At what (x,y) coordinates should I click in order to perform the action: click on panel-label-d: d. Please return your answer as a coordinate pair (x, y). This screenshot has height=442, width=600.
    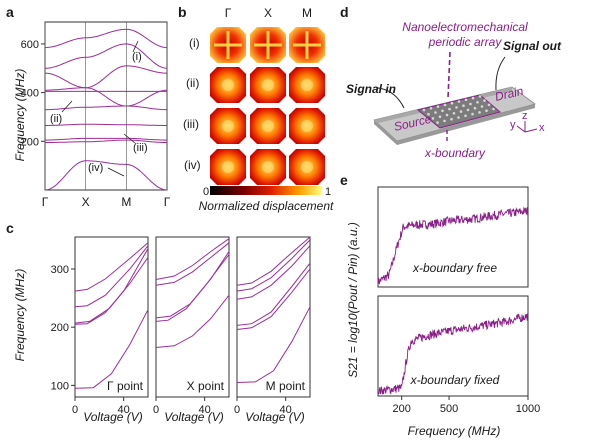
    Looking at the image, I should click on (344, 12).